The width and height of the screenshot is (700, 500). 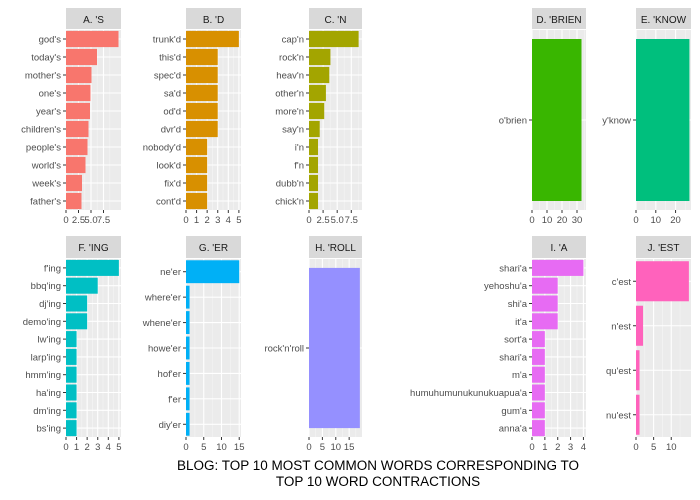 I want to click on facet-label: D. 'BRIEN, so click(x=558, y=20).